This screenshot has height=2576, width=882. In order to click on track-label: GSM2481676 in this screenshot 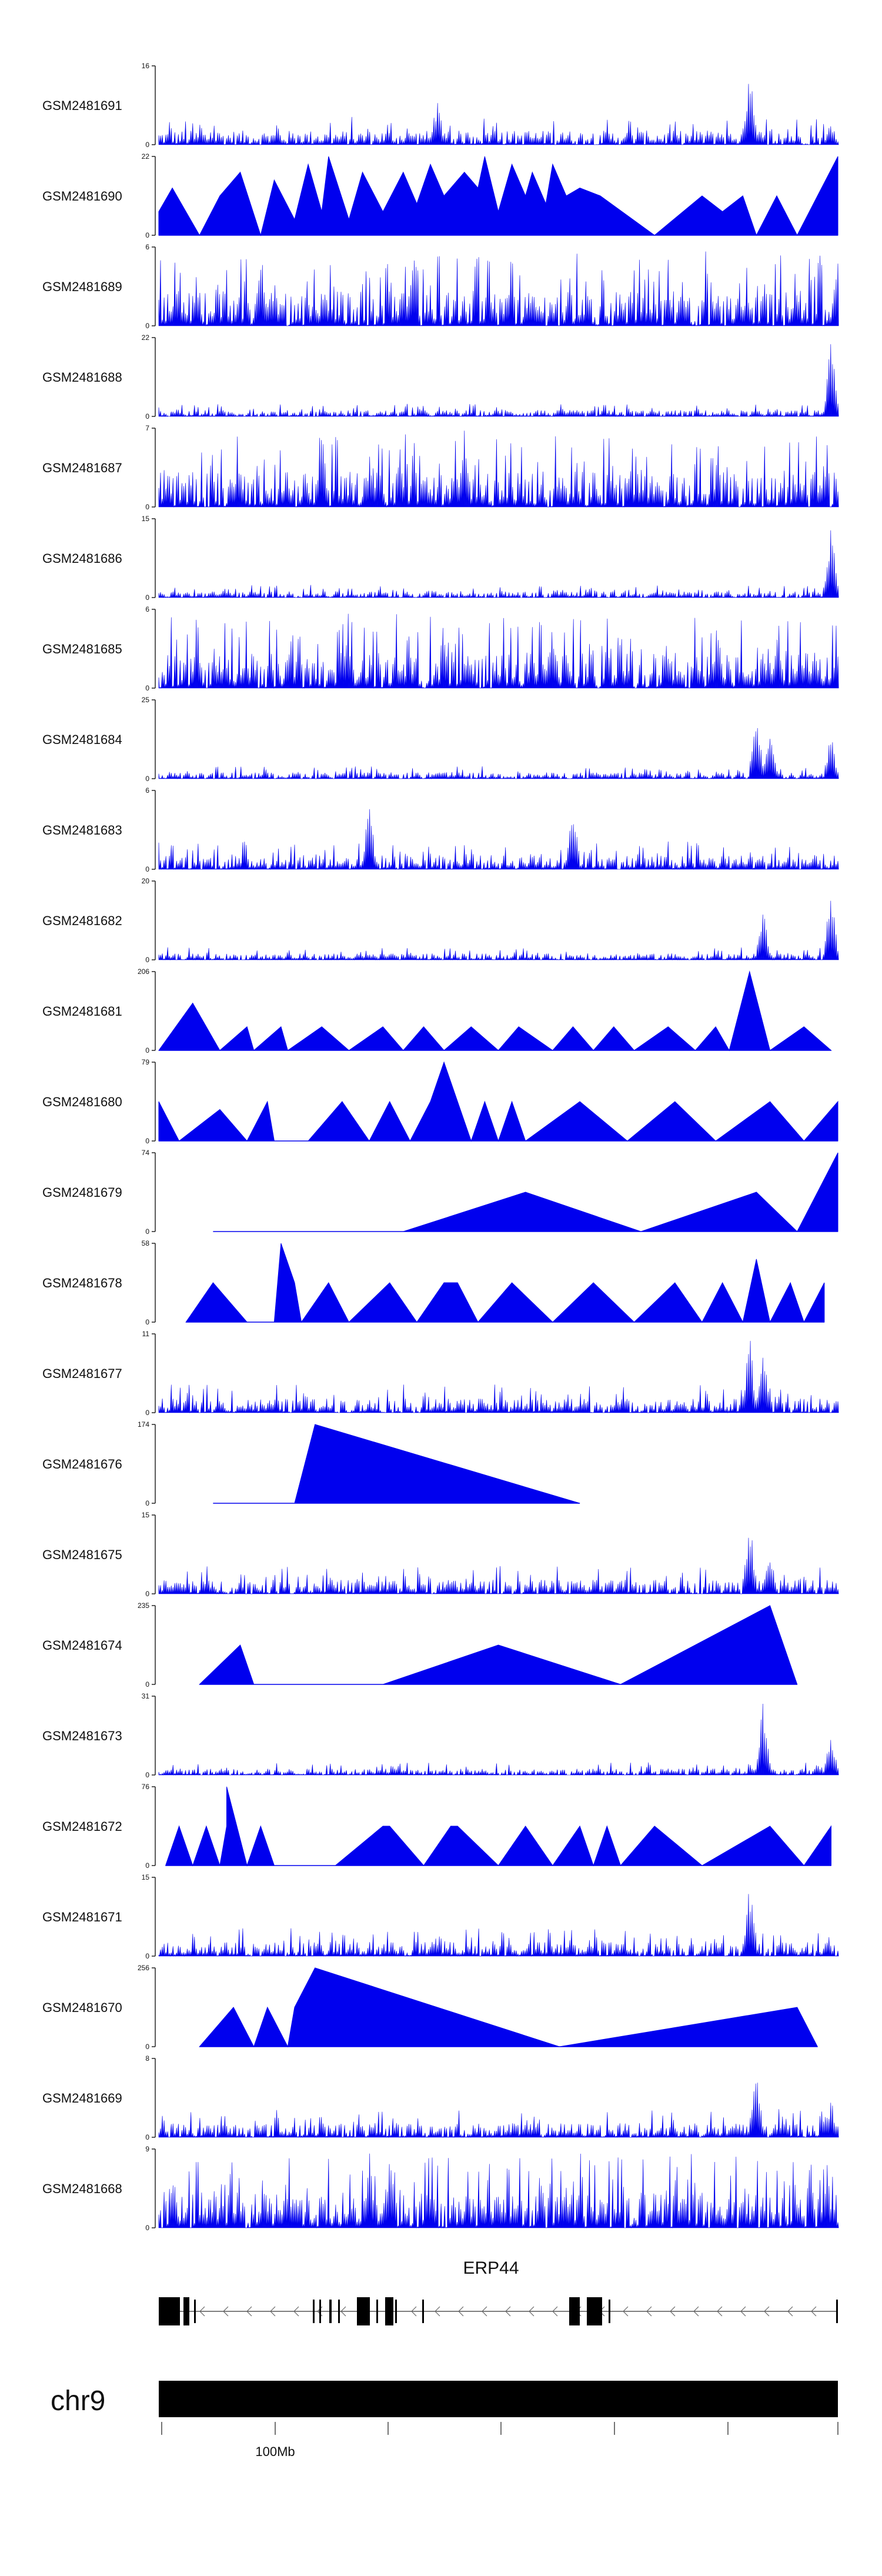, I will do `click(82, 1464)`.